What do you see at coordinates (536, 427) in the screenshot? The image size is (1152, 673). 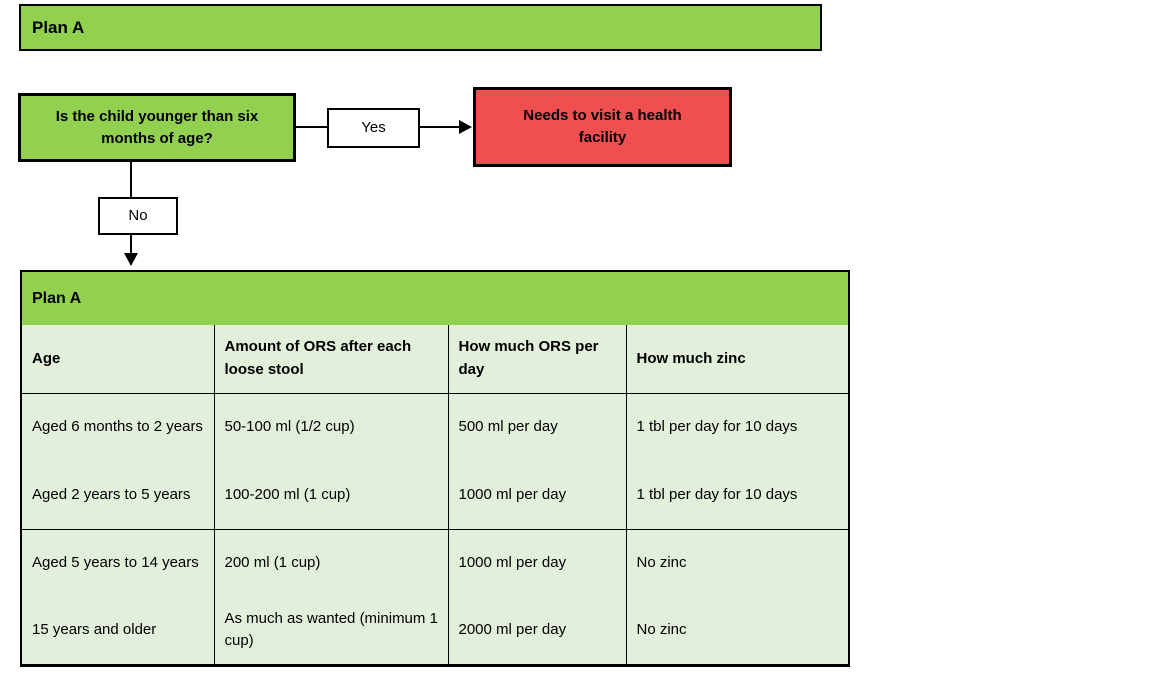 I see `cell-ors-per-day: 500 ml per day` at bounding box center [536, 427].